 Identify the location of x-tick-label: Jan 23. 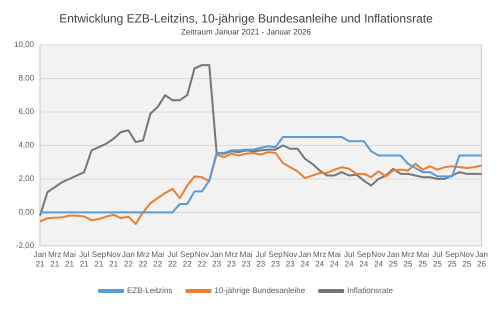
(217, 259).